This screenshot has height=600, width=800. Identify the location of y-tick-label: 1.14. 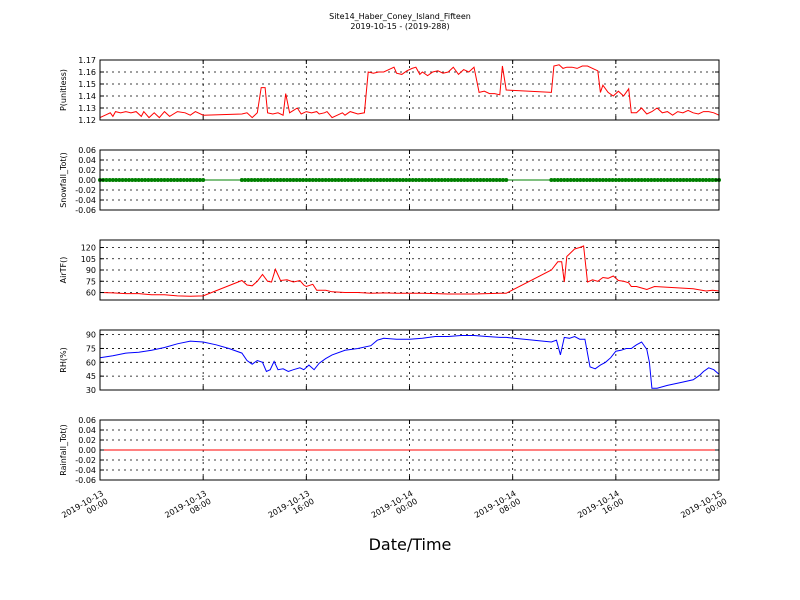
(87, 96).